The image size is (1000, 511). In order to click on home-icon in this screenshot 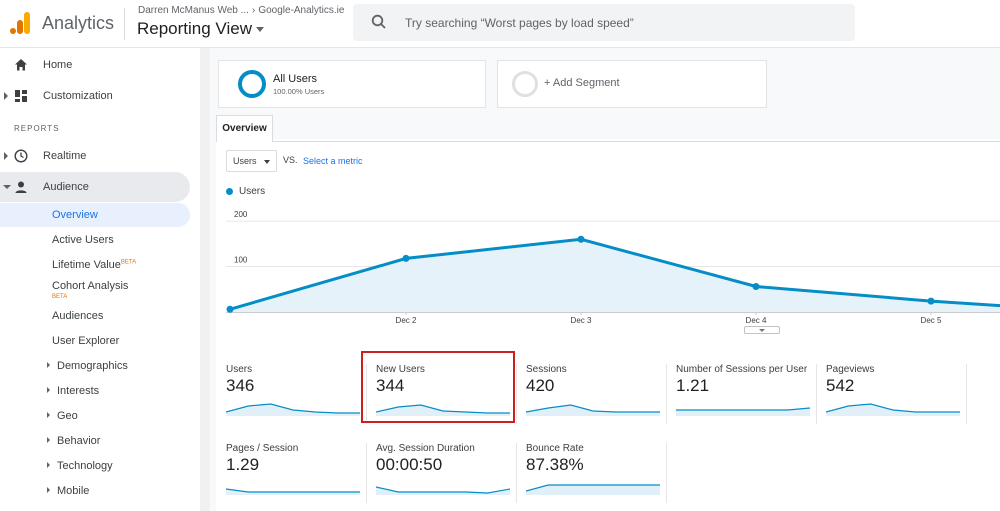, I will do `click(21, 65)`.